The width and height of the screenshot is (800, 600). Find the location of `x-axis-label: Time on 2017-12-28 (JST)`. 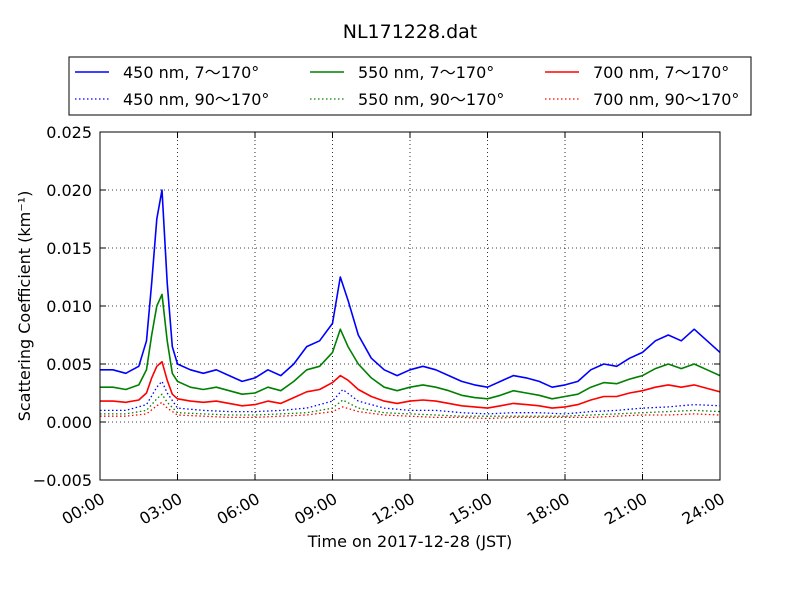

x-axis-label: Time on 2017-12-28 (JST) is located at coordinates (409, 541).